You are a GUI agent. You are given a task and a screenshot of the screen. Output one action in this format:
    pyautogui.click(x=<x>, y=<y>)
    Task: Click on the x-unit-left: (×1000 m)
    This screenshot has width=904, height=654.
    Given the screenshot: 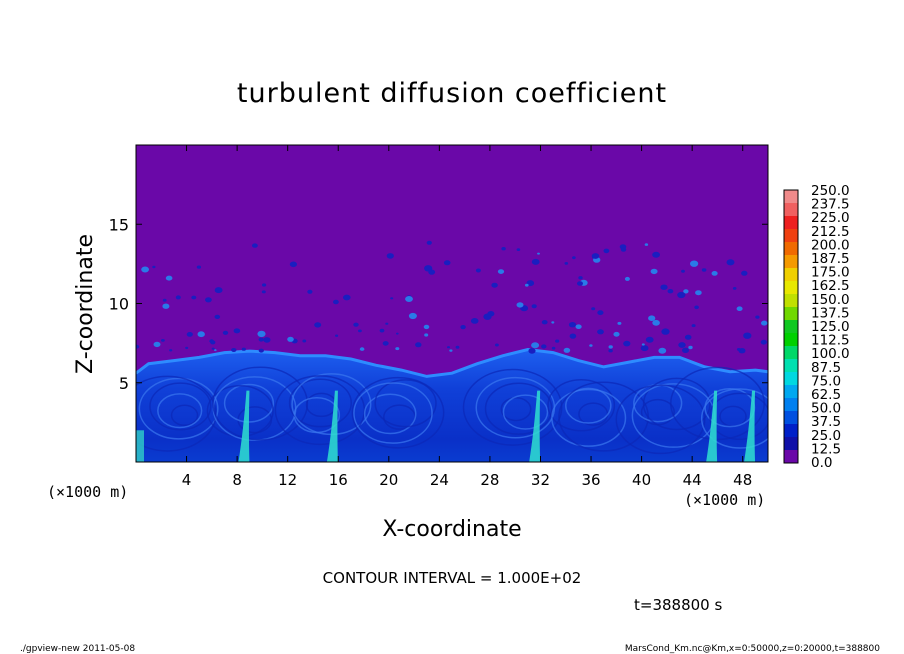 What is the action you would take?
    pyautogui.click(x=87, y=492)
    